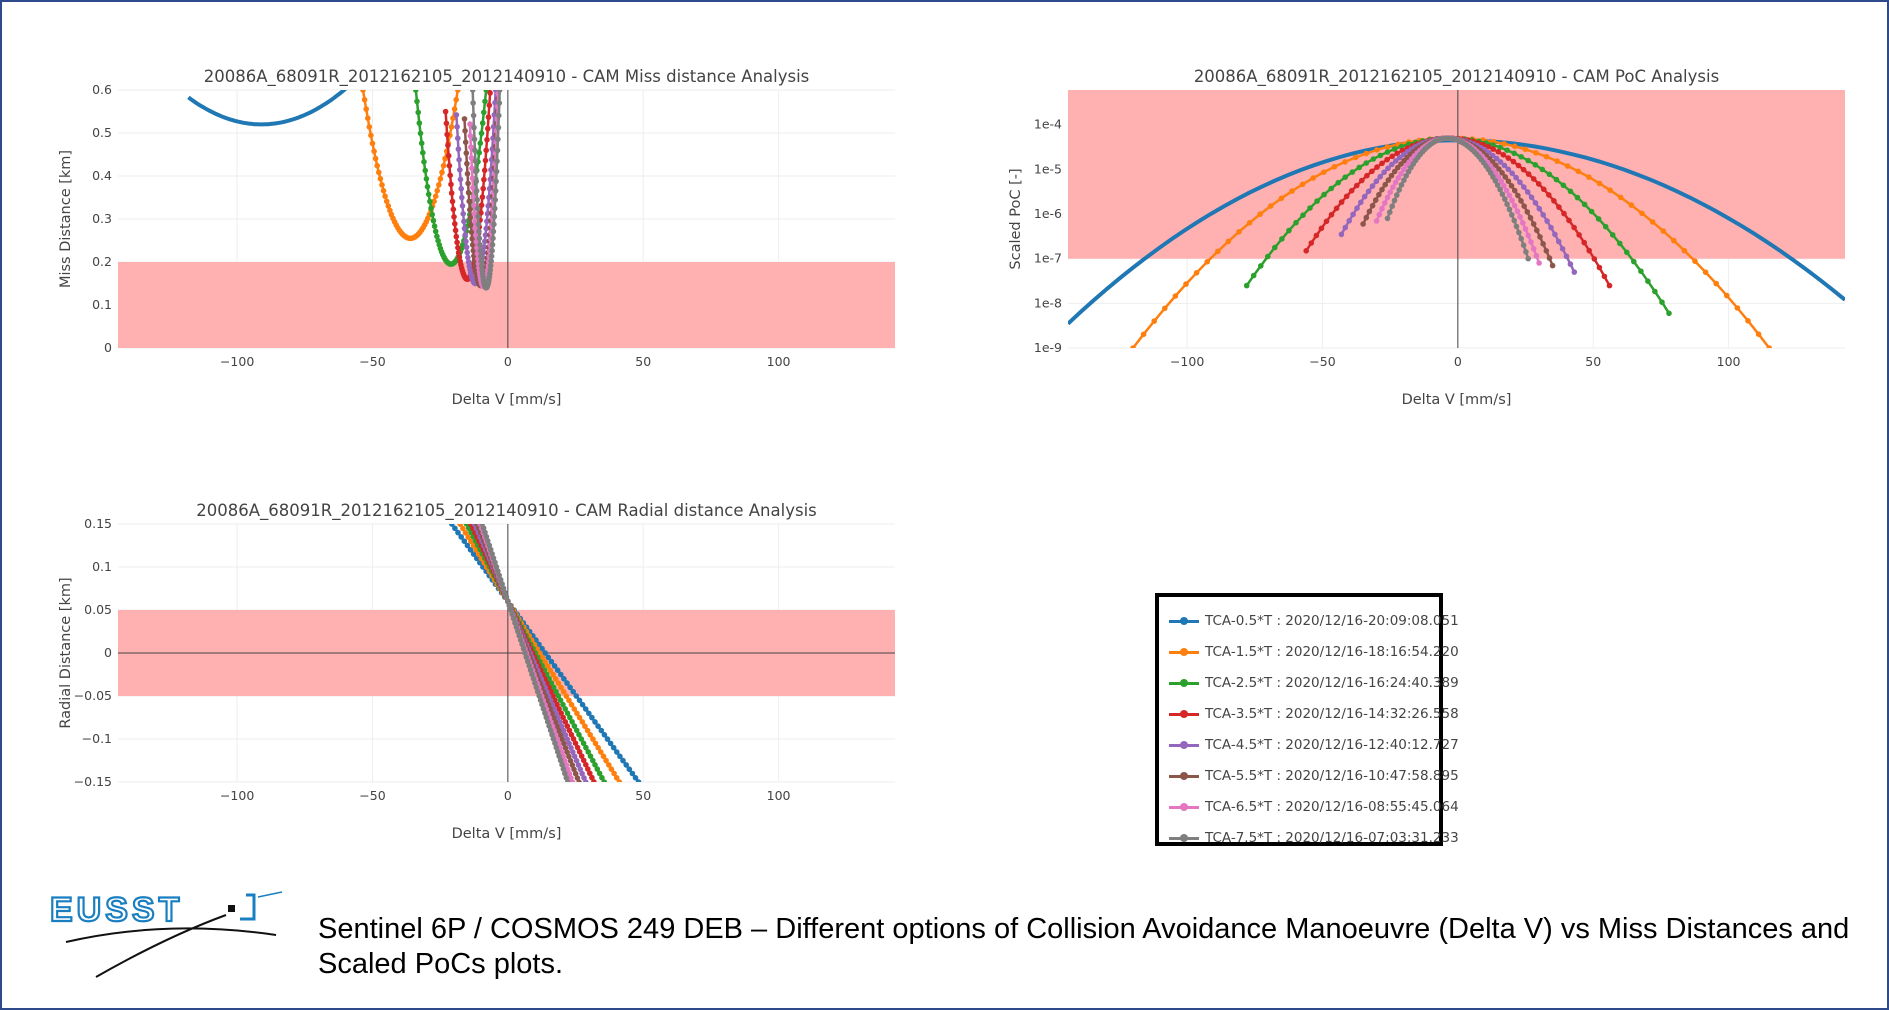  What do you see at coordinates (1322, 361) in the screenshot?
I see `x-tick-label: −50` at bounding box center [1322, 361].